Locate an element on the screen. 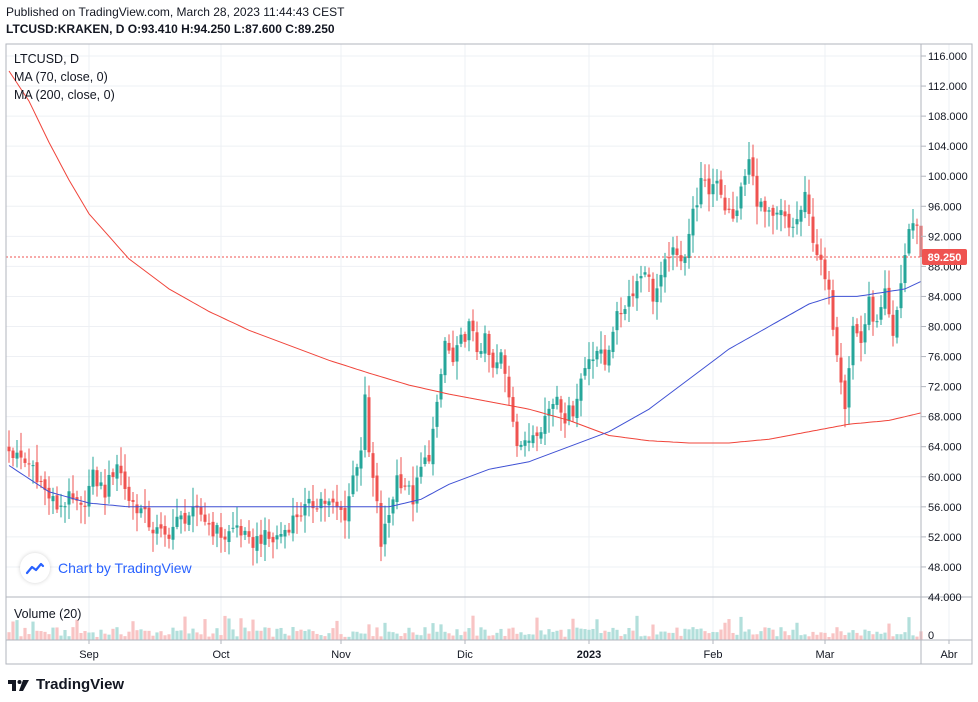 The width and height of the screenshot is (978, 702). price-tick-label: 96.000 is located at coordinates (945, 207).